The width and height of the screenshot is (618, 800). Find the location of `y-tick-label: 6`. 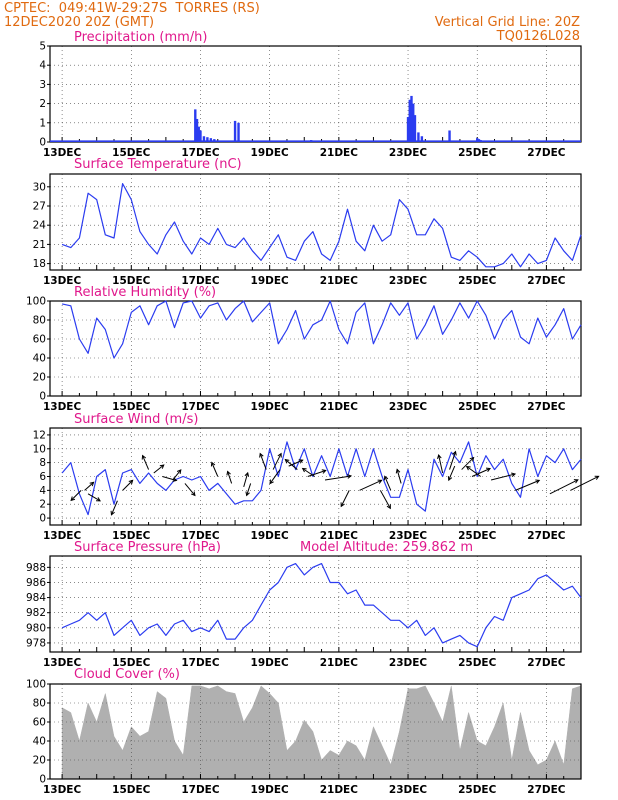

y-tick-label: 6 is located at coordinates (42, 477).